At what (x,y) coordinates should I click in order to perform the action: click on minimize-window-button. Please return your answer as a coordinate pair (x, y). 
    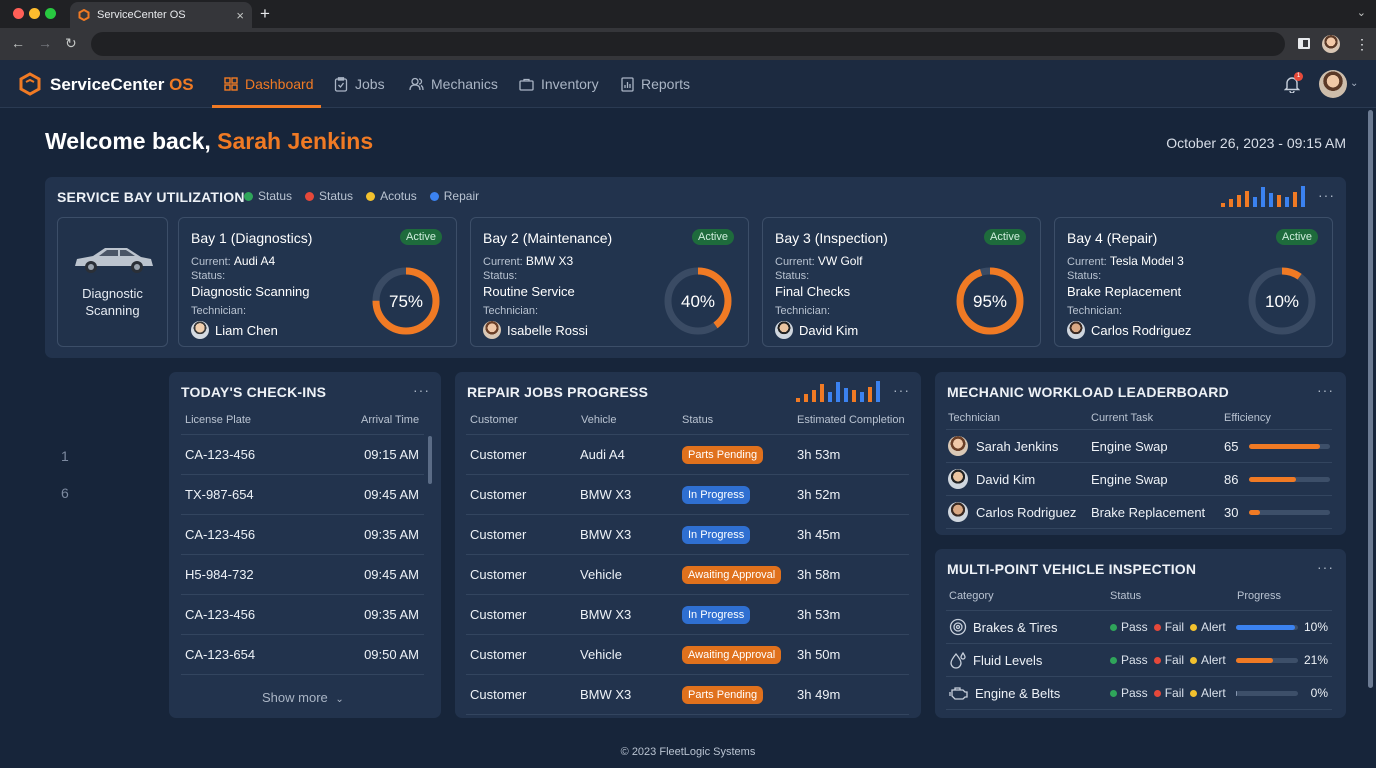
    Looking at the image, I should click on (34, 13).